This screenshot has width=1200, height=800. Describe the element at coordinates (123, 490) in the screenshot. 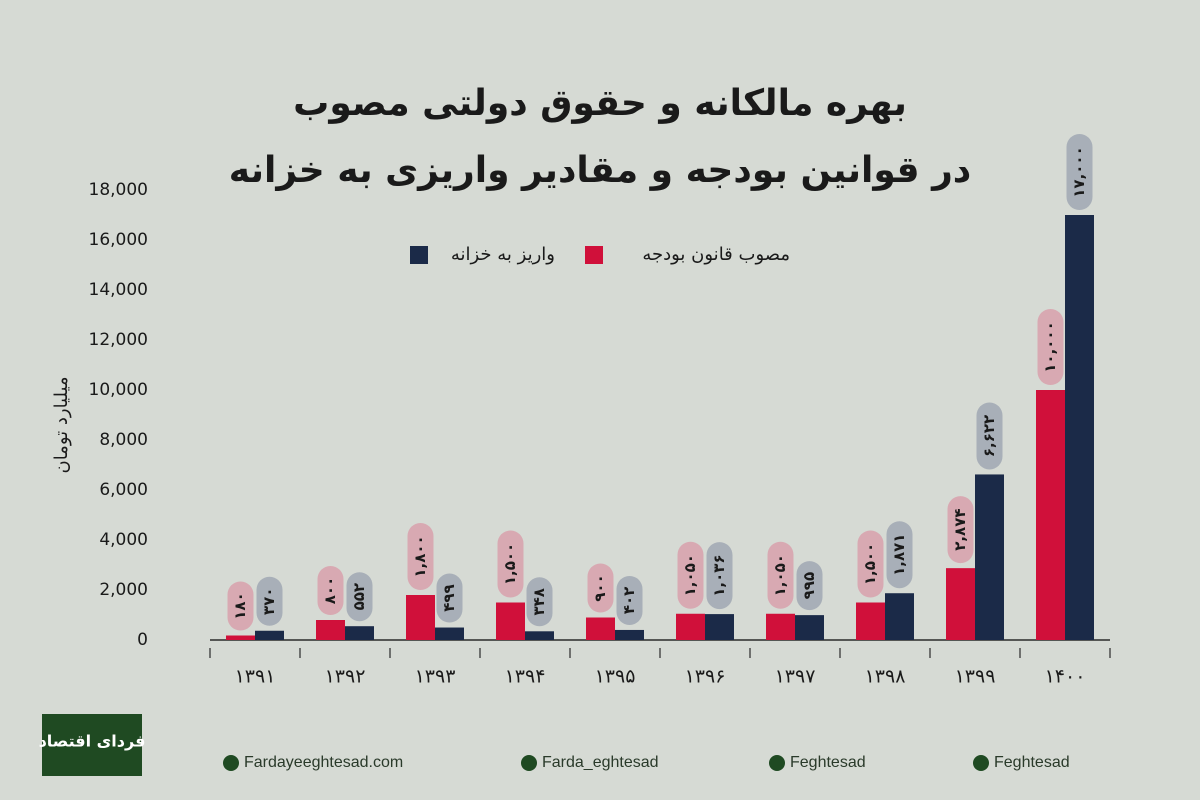

I see `y-tick-label: 6,000` at that location.